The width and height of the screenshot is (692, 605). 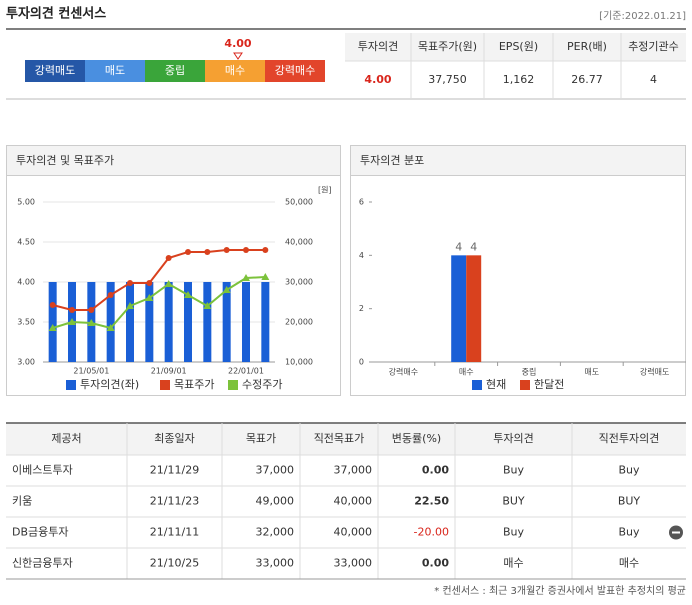 I want to click on y2-tick-label: 20,000, so click(x=299, y=322).